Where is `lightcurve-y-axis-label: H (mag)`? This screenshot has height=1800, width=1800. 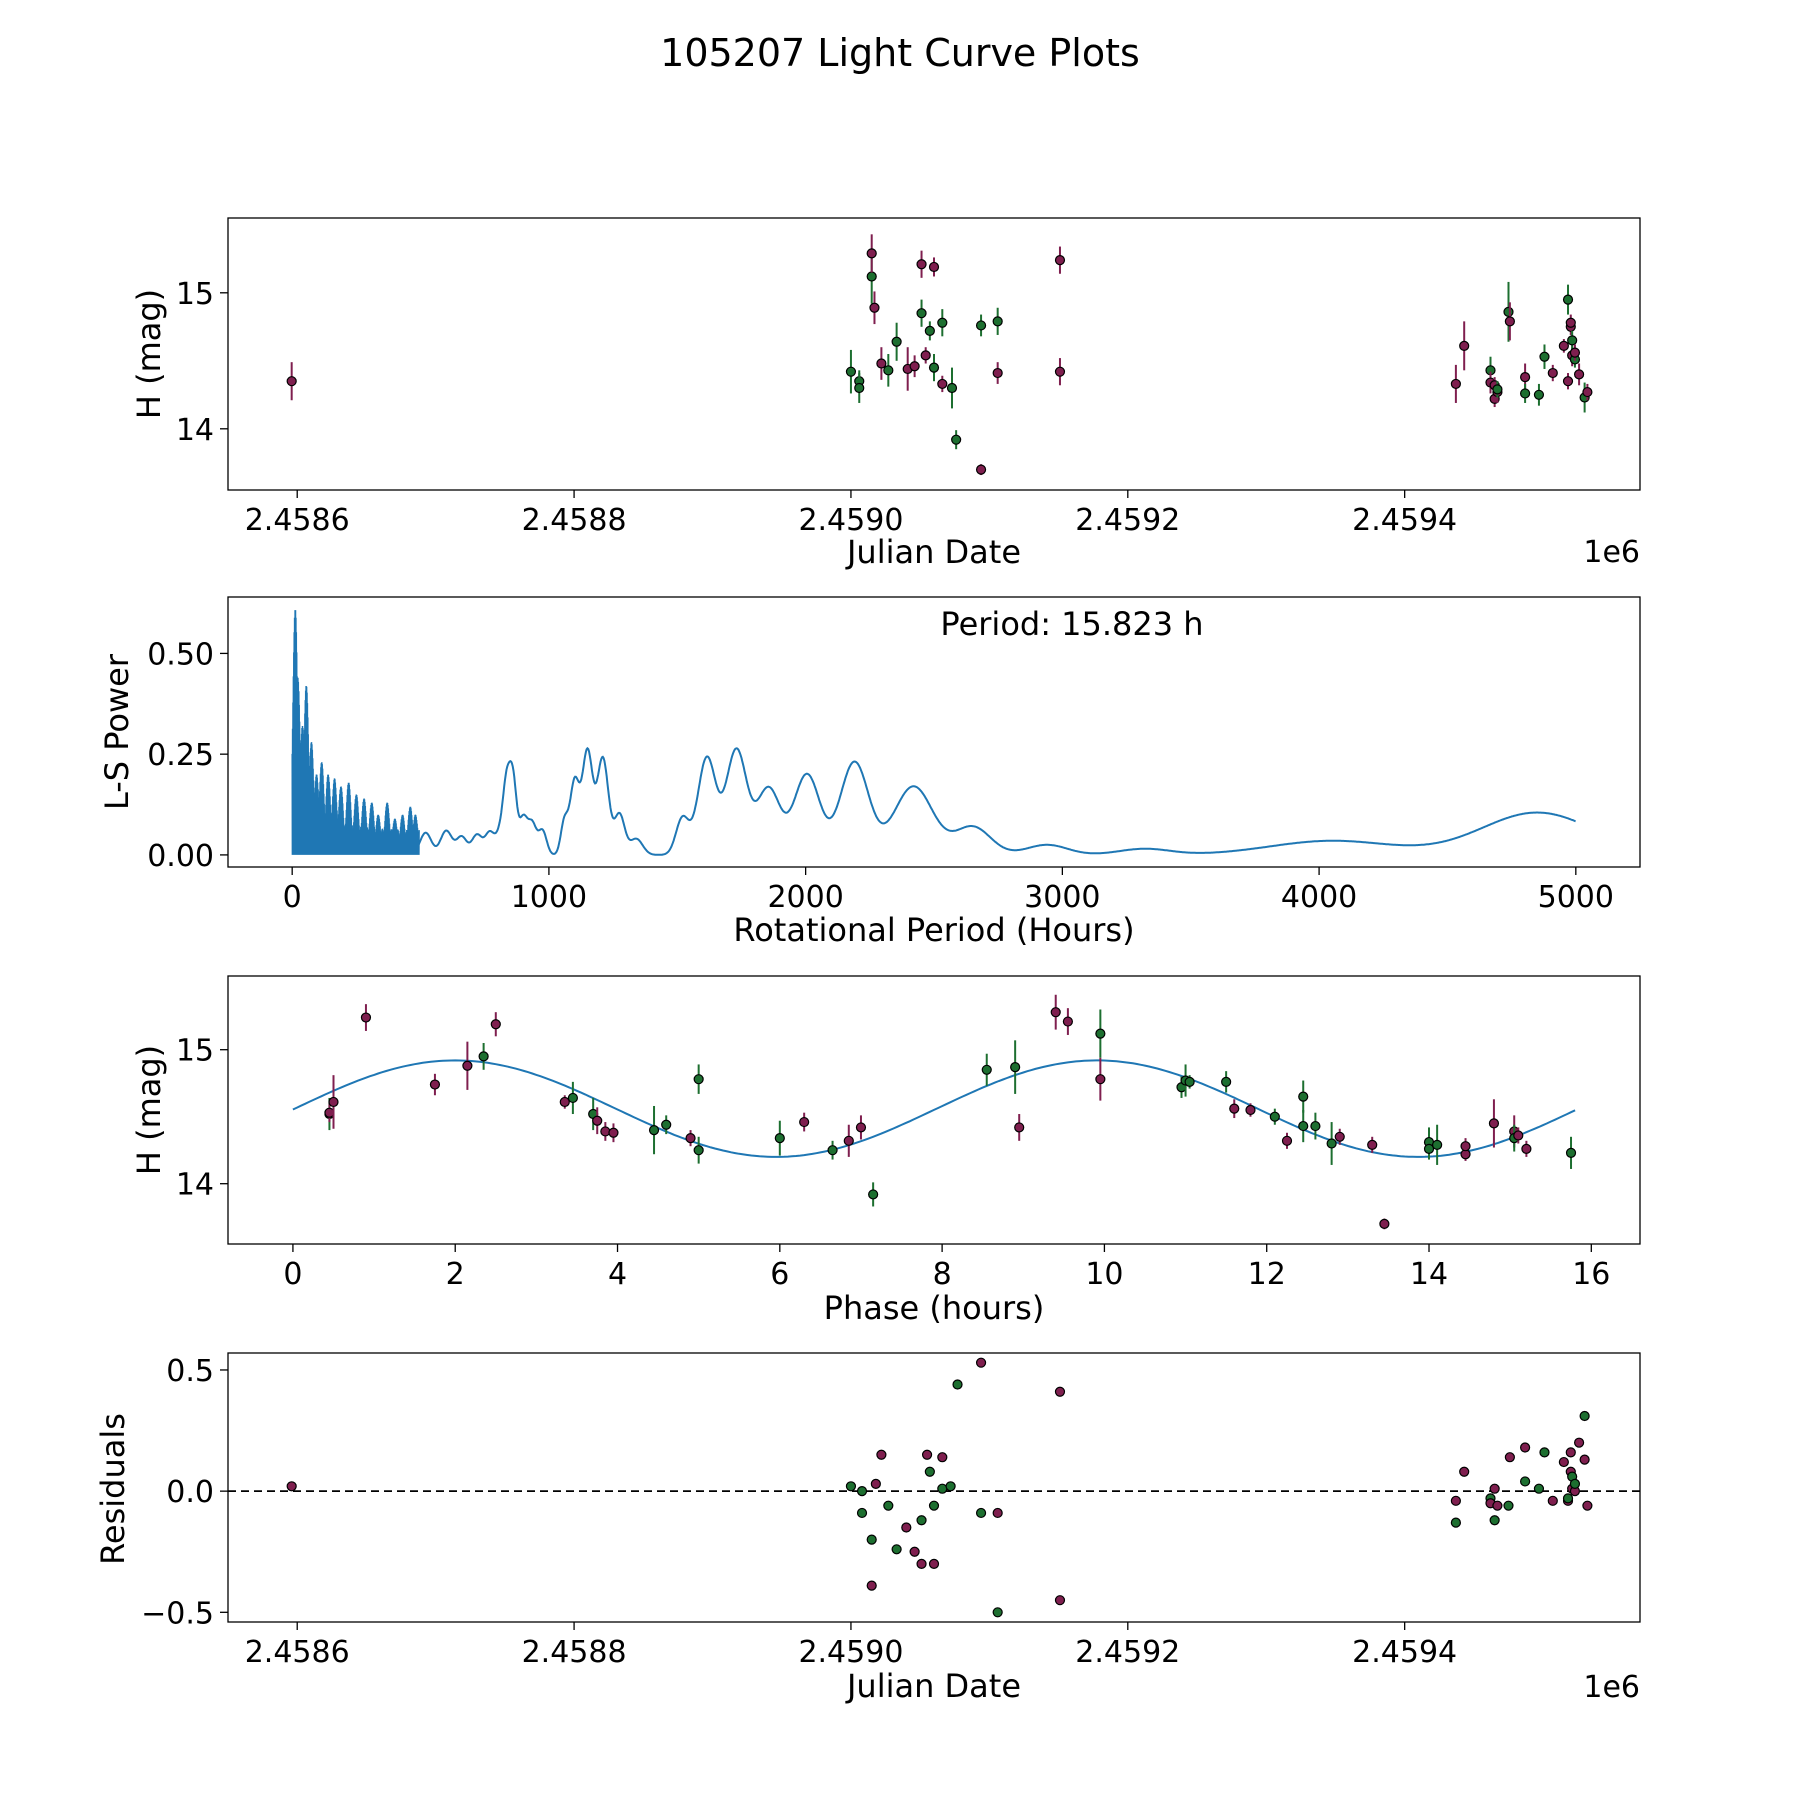
lightcurve-y-axis-label: H (mag) is located at coordinates (149, 354).